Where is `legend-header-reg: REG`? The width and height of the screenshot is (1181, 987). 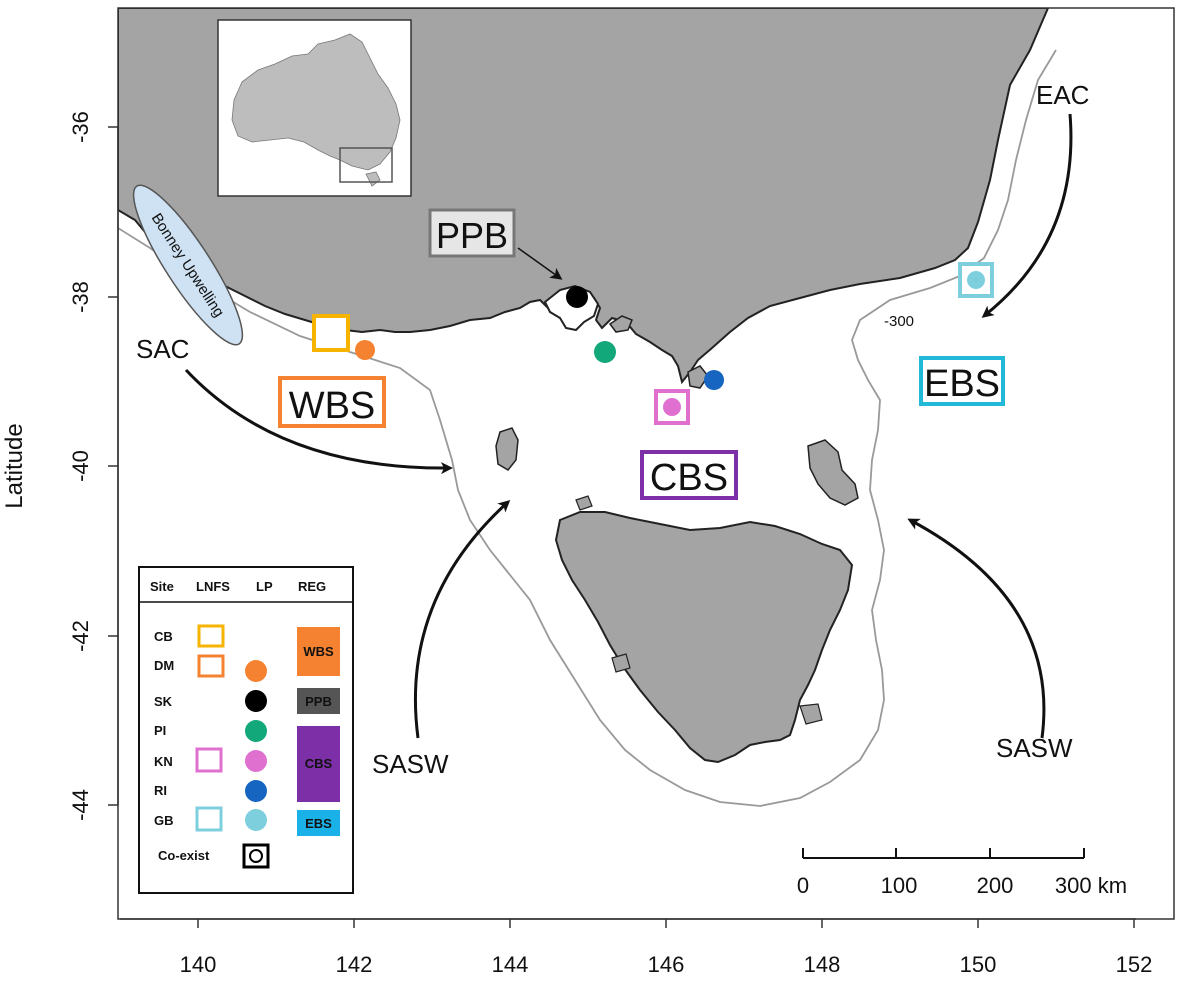 legend-header-reg: REG is located at coordinates (312, 586).